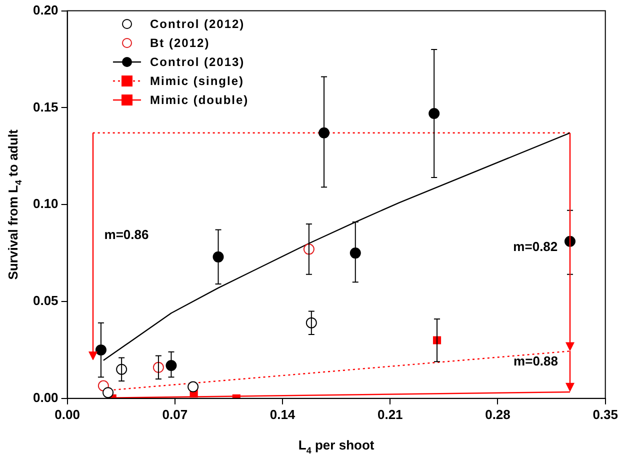  What do you see at coordinates (199, 99) in the screenshot?
I see `legend-label: Mimic (double)` at bounding box center [199, 99].